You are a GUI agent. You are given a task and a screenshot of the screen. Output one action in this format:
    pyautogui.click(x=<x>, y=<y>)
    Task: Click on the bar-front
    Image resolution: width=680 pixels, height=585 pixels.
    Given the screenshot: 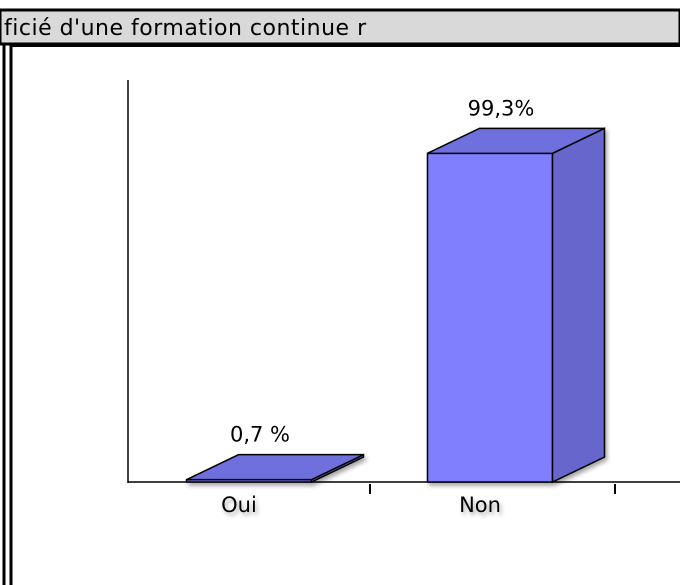 What is the action you would take?
    pyautogui.click(x=490, y=317)
    